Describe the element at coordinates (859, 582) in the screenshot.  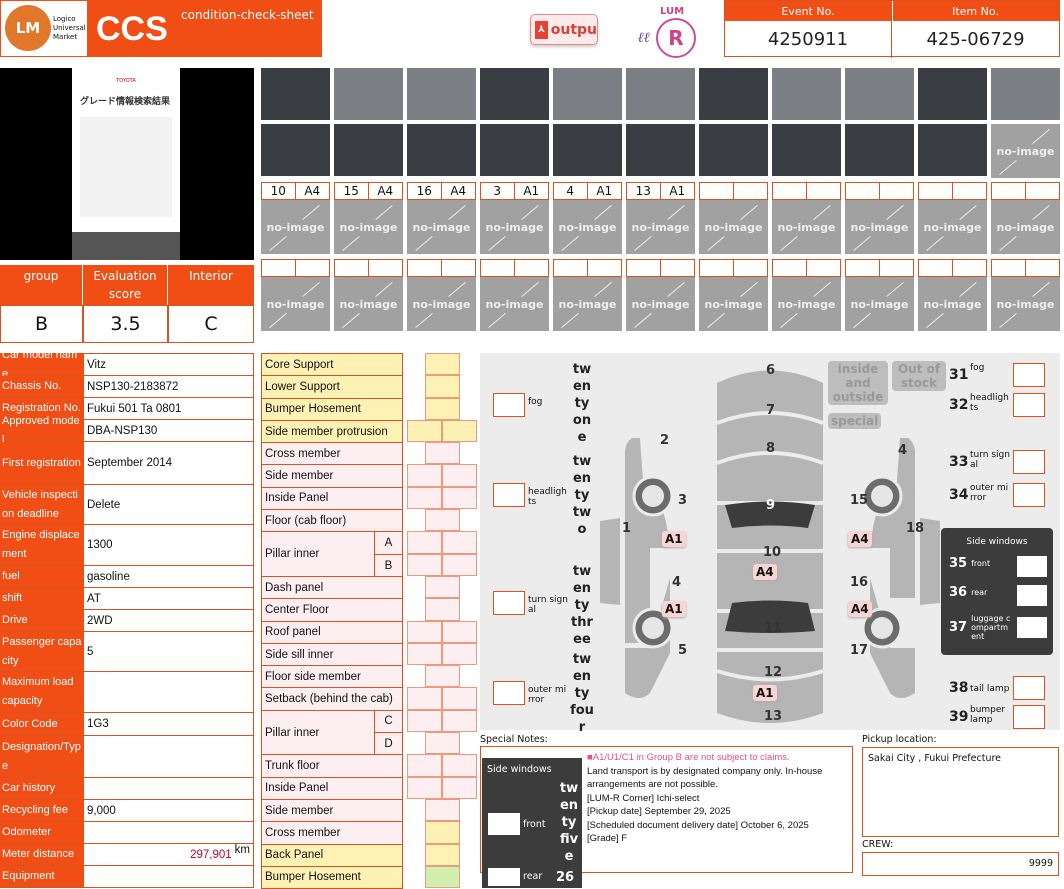
I see `panel-number-16: 16` at that location.